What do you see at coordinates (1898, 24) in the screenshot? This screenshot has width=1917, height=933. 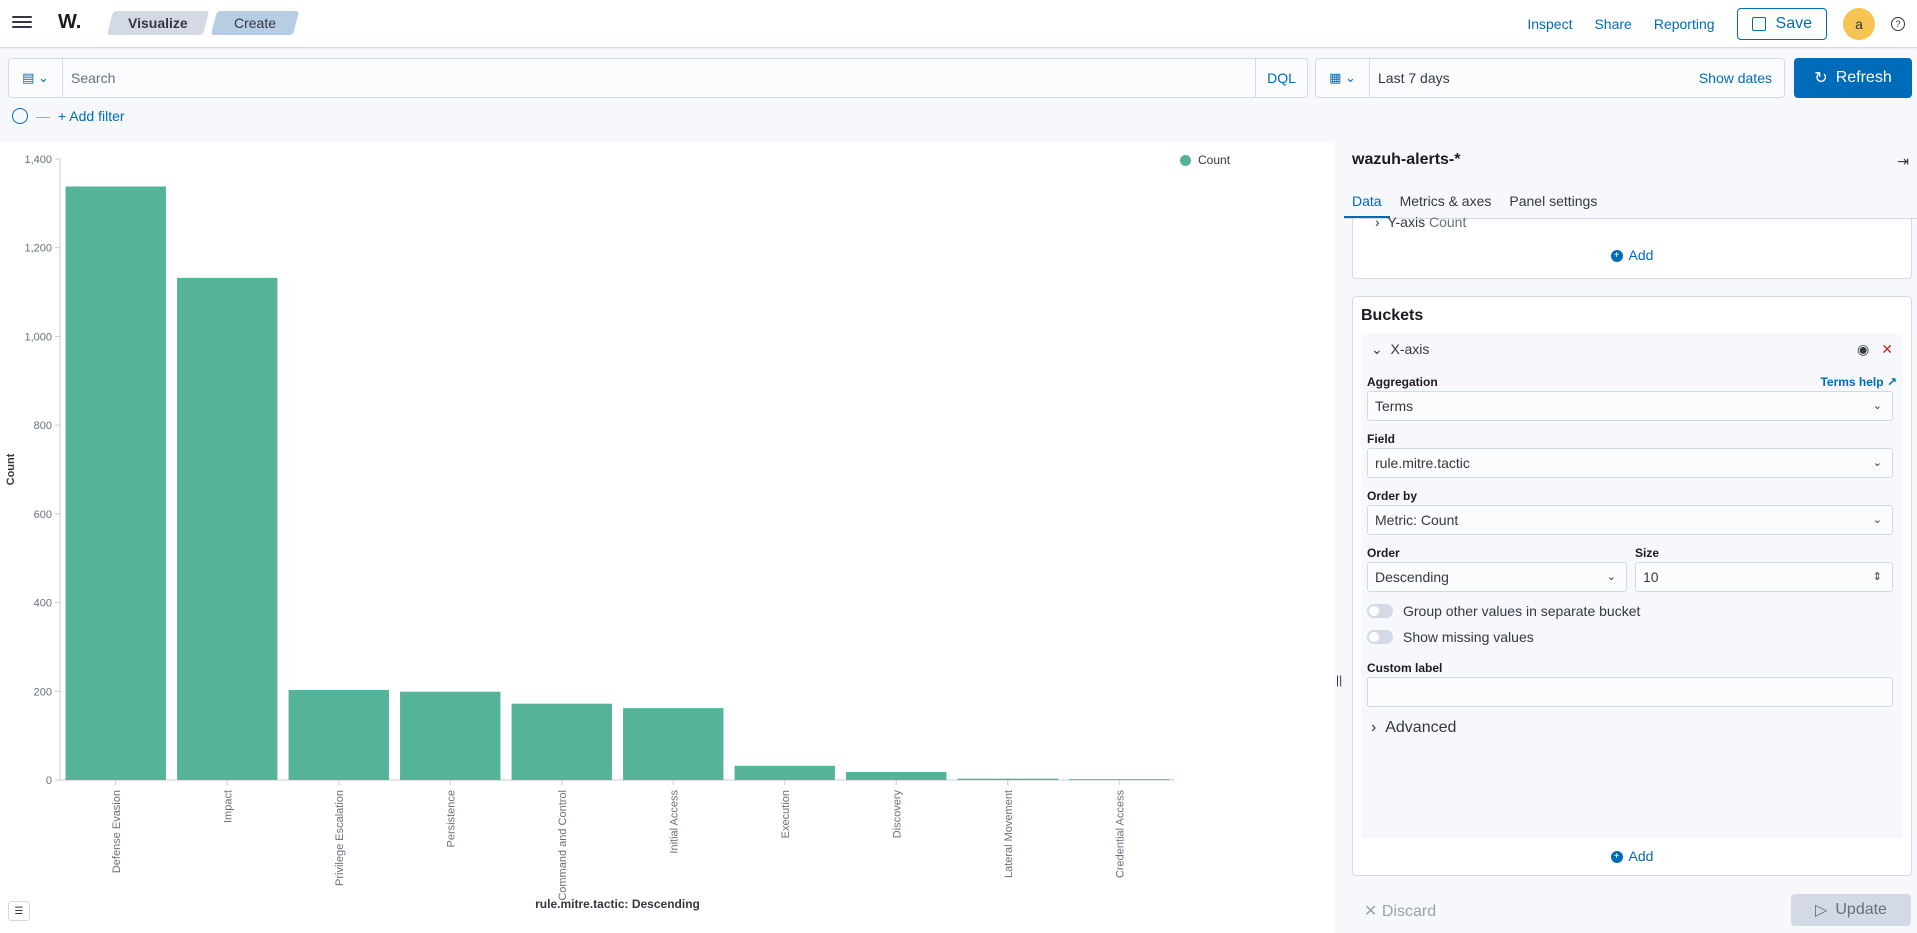 I see `help-icon: ?` at bounding box center [1898, 24].